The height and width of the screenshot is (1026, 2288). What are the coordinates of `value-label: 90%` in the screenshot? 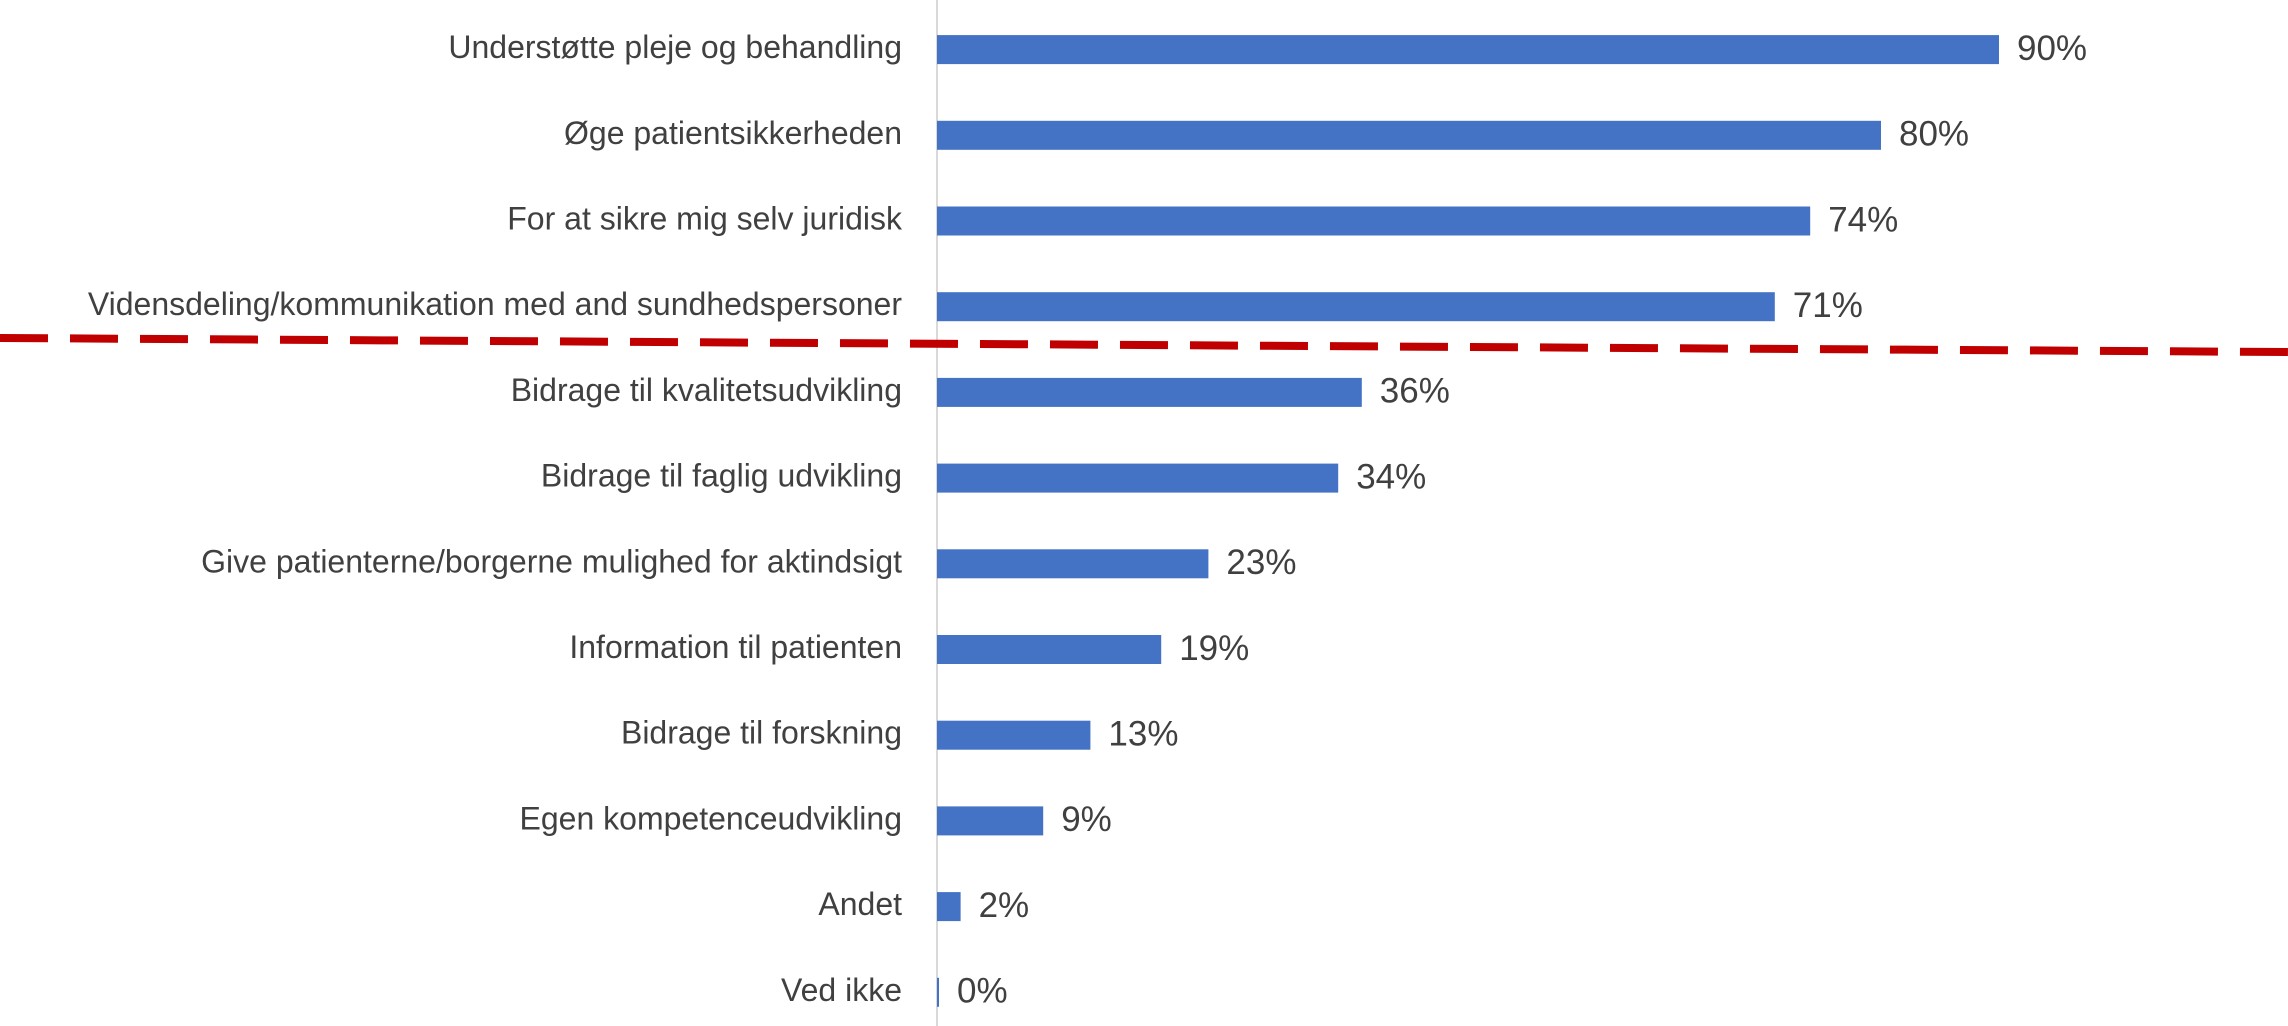 It's located at (2052, 48).